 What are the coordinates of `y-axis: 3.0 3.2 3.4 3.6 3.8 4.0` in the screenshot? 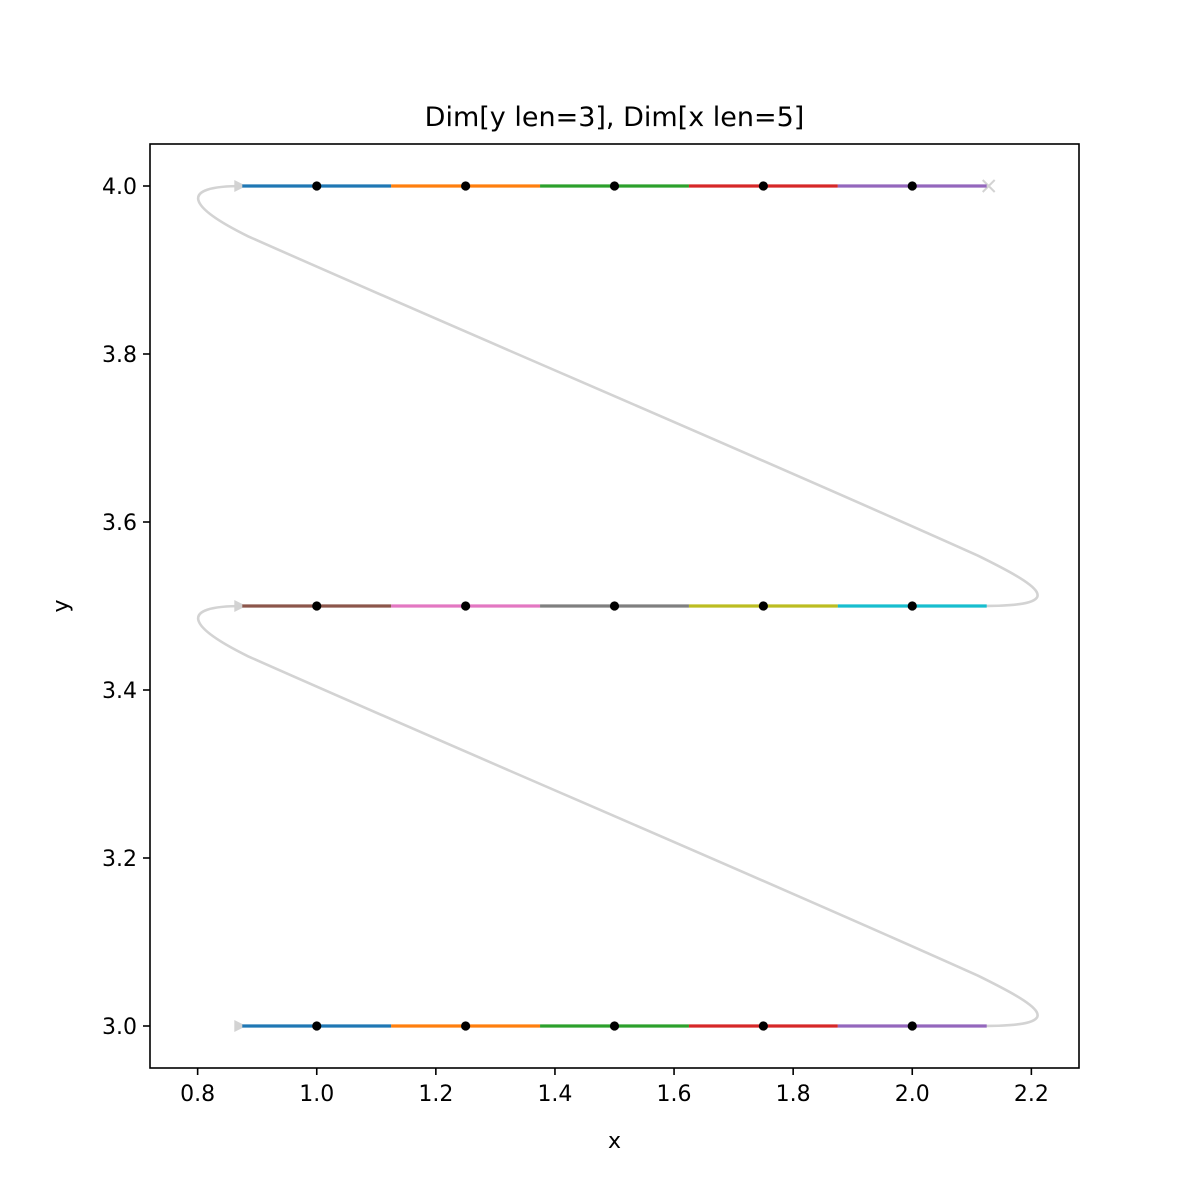 It's located at (126, 607).